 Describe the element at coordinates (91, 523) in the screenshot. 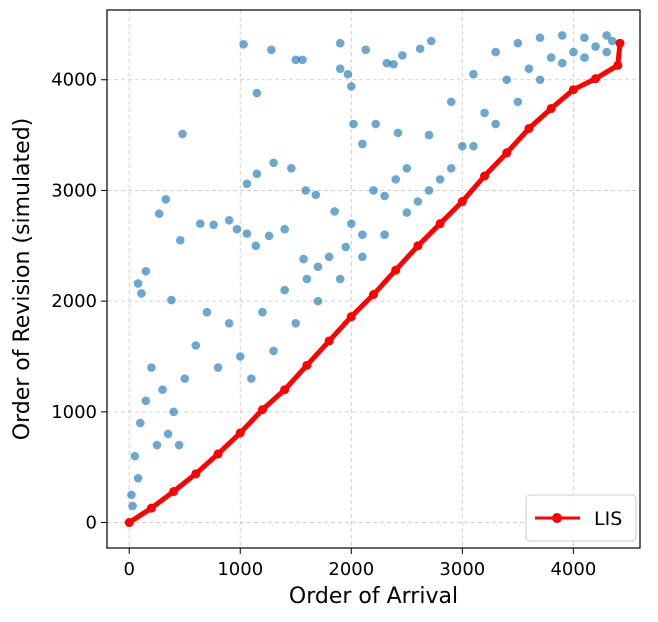

I see `y-tick-label: 0` at that location.